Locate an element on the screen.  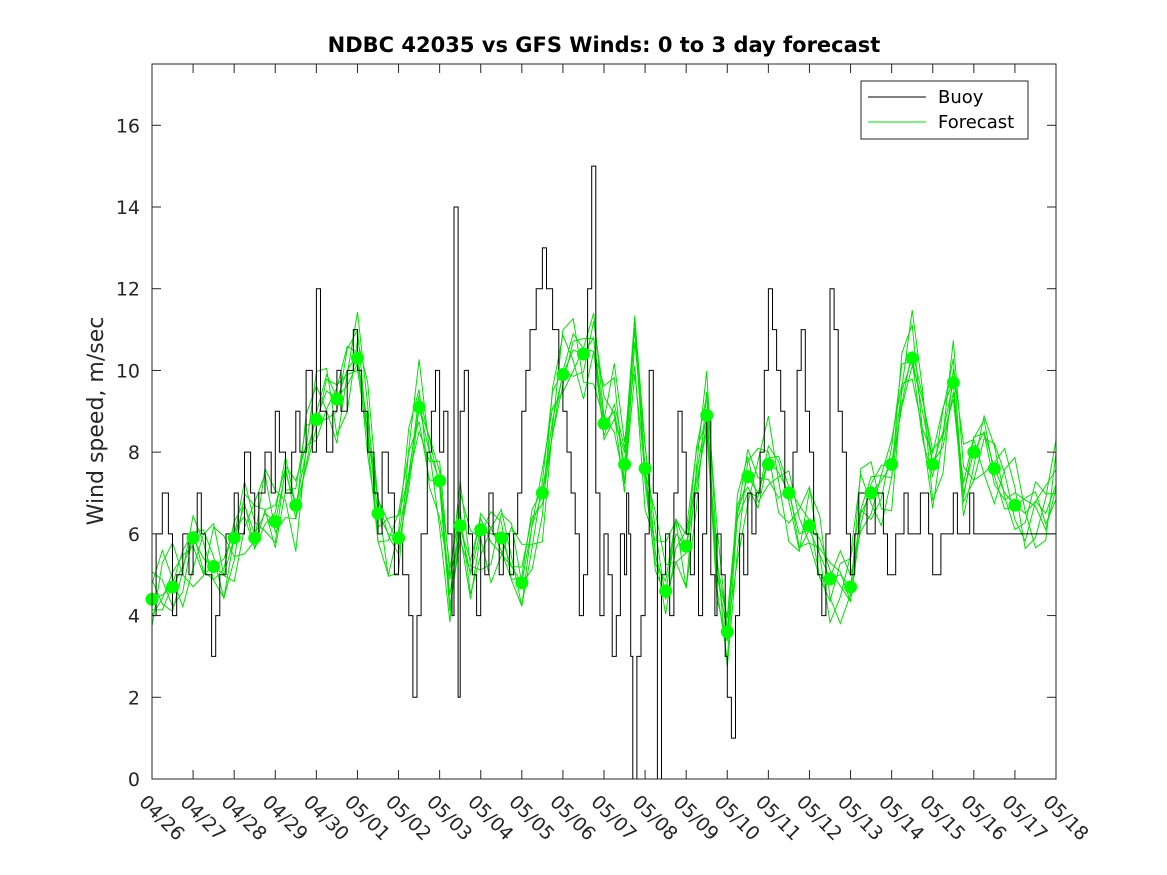
y-tick-label: 10 is located at coordinates (128, 371).